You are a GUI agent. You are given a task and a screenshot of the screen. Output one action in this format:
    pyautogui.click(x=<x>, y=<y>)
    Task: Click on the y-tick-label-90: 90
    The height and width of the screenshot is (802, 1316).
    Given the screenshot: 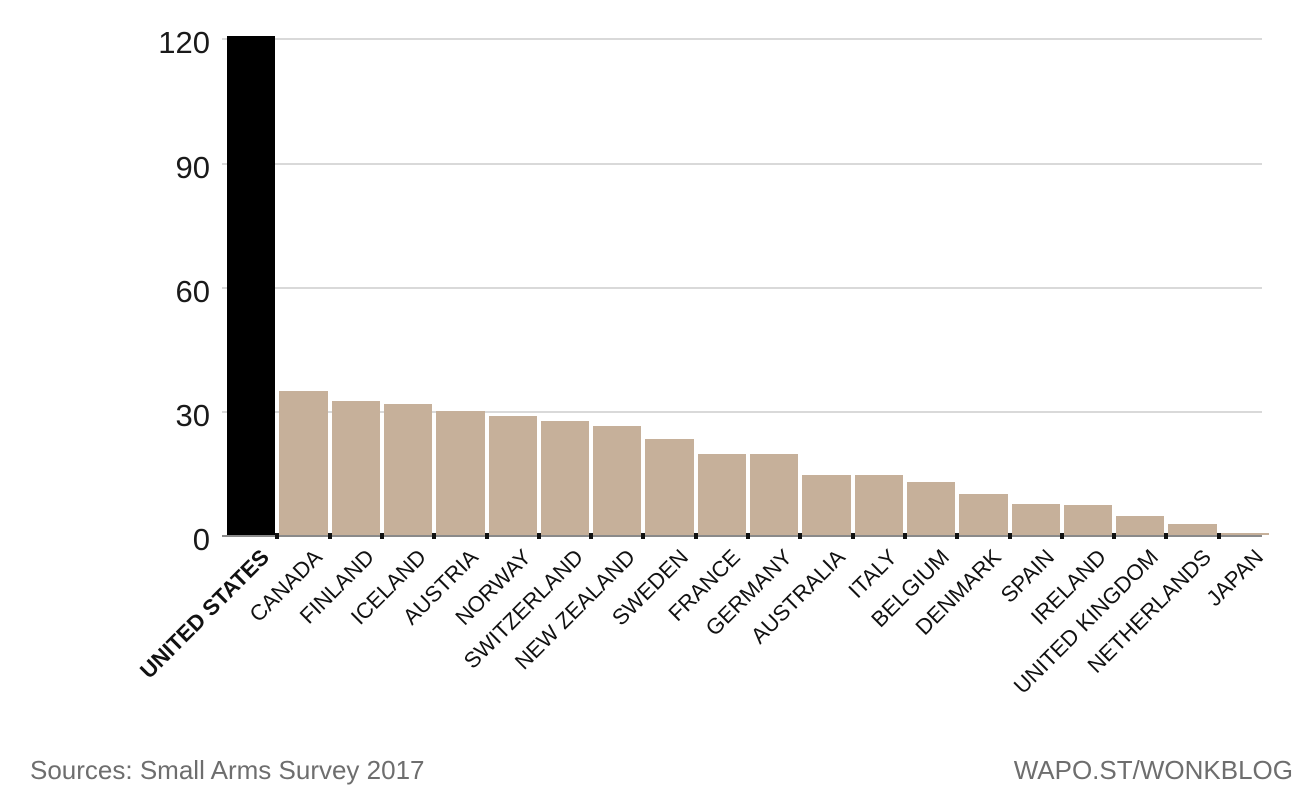 What is the action you would take?
    pyautogui.click(x=192, y=167)
    